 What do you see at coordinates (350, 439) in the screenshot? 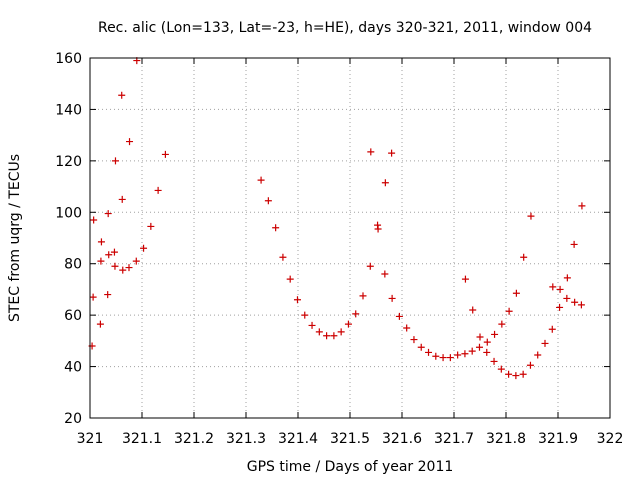
I see `x-tick-label: 321.5` at bounding box center [350, 439].